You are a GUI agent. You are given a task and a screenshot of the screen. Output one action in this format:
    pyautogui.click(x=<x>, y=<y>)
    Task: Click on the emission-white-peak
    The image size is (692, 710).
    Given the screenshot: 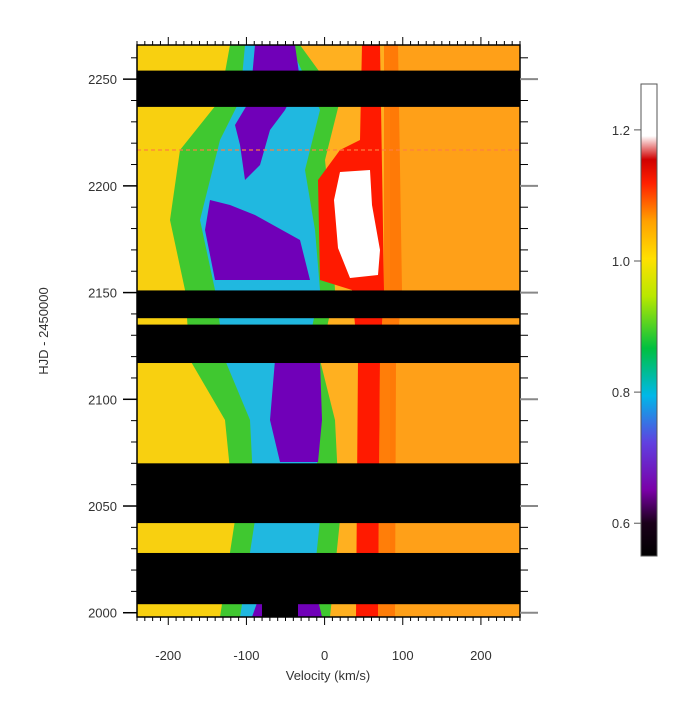 What is the action you would take?
    pyautogui.click(x=357, y=224)
    